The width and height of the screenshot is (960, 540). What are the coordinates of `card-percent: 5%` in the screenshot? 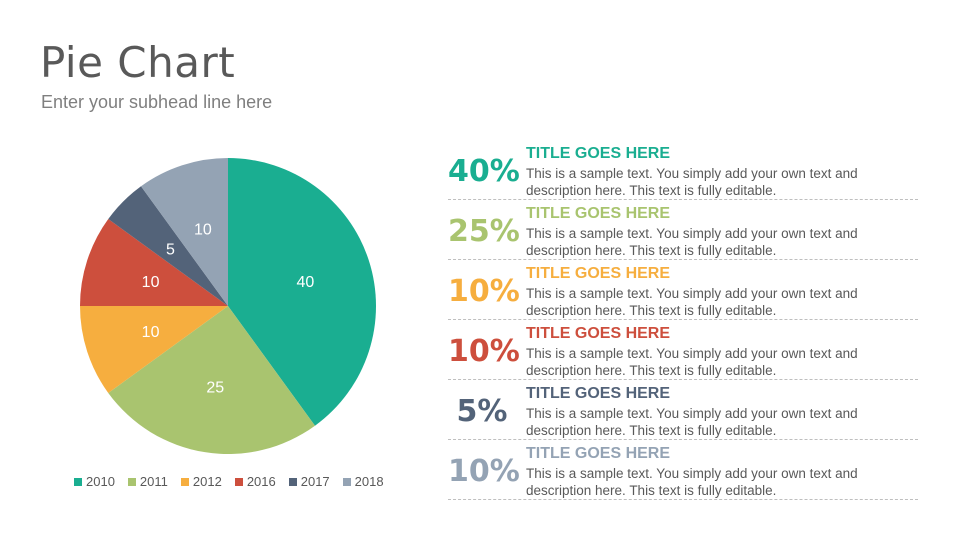 It's located at (482, 411).